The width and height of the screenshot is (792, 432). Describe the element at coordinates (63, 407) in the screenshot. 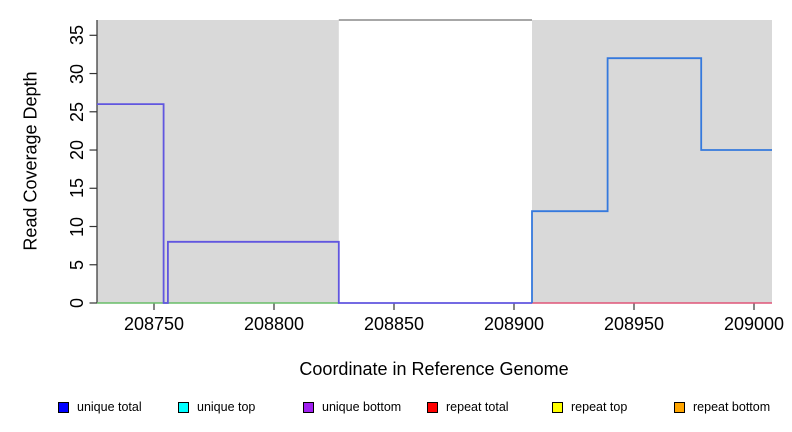

I see `legend-swatch-unique-total` at that location.